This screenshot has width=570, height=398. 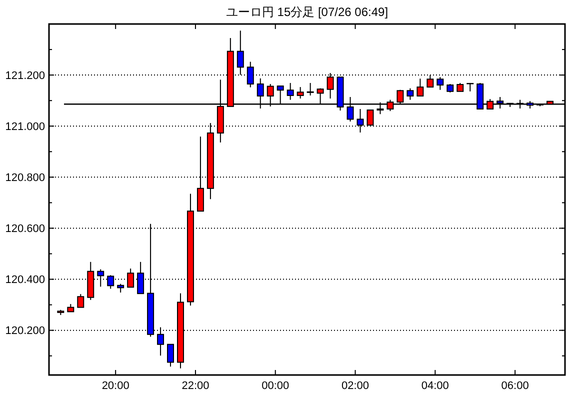 I want to click on chart-title: ユーロ円 15分足 [07/26 06:49], so click(x=307, y=12).